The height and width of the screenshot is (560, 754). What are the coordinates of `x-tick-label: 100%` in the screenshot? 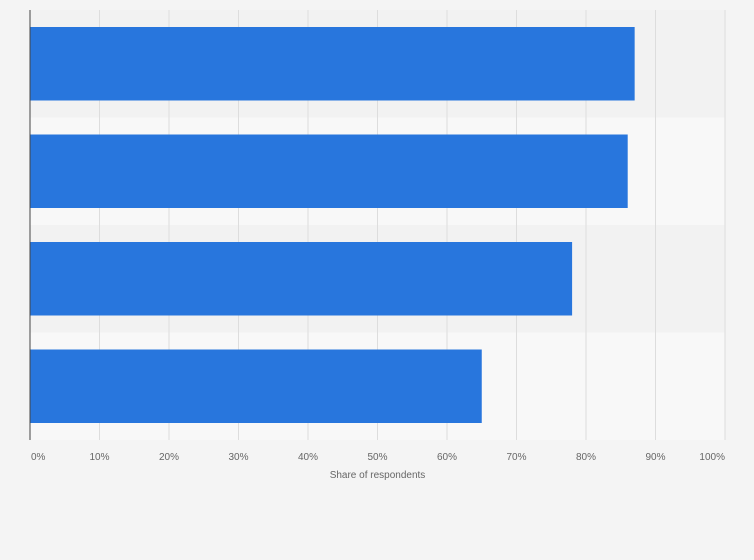 It's located at (712, 457).